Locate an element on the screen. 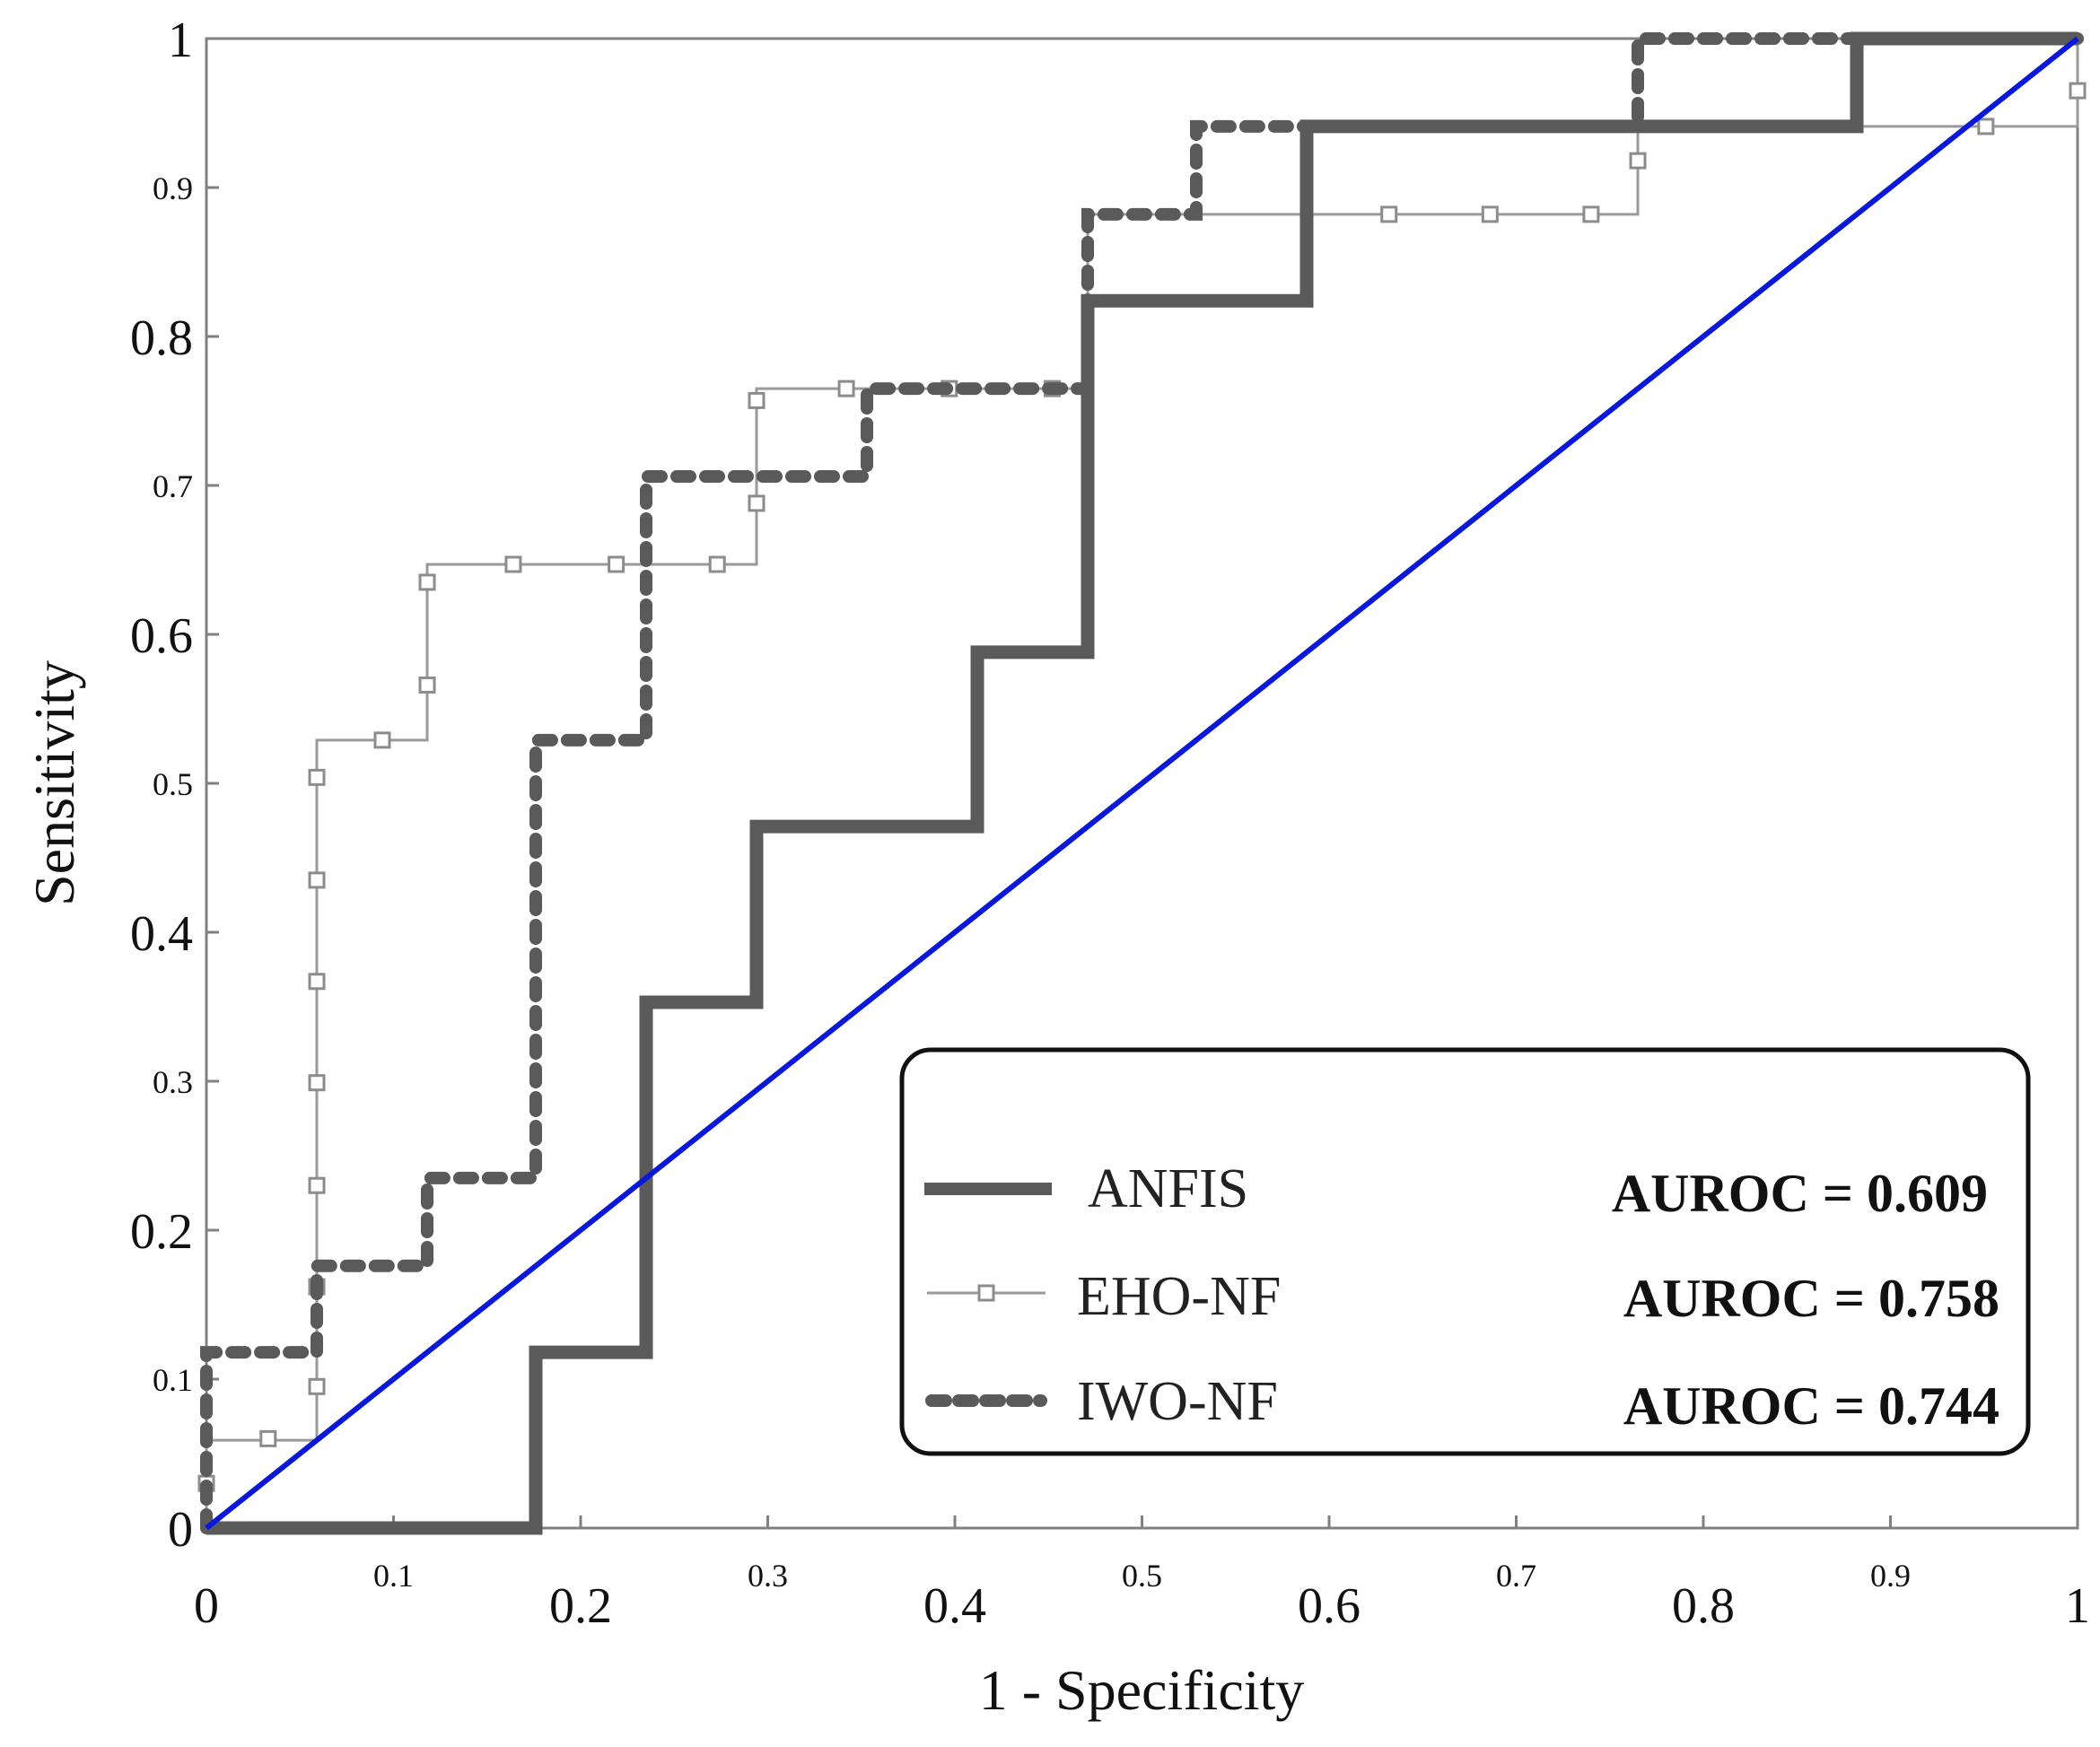 The image size is (2100, 1747). y-axis-ticks: 0 0.1 0.2 0.3 0.4 0.5 0.6 0.7 0.8 0.9 1 is located at coordinates (174, 785).